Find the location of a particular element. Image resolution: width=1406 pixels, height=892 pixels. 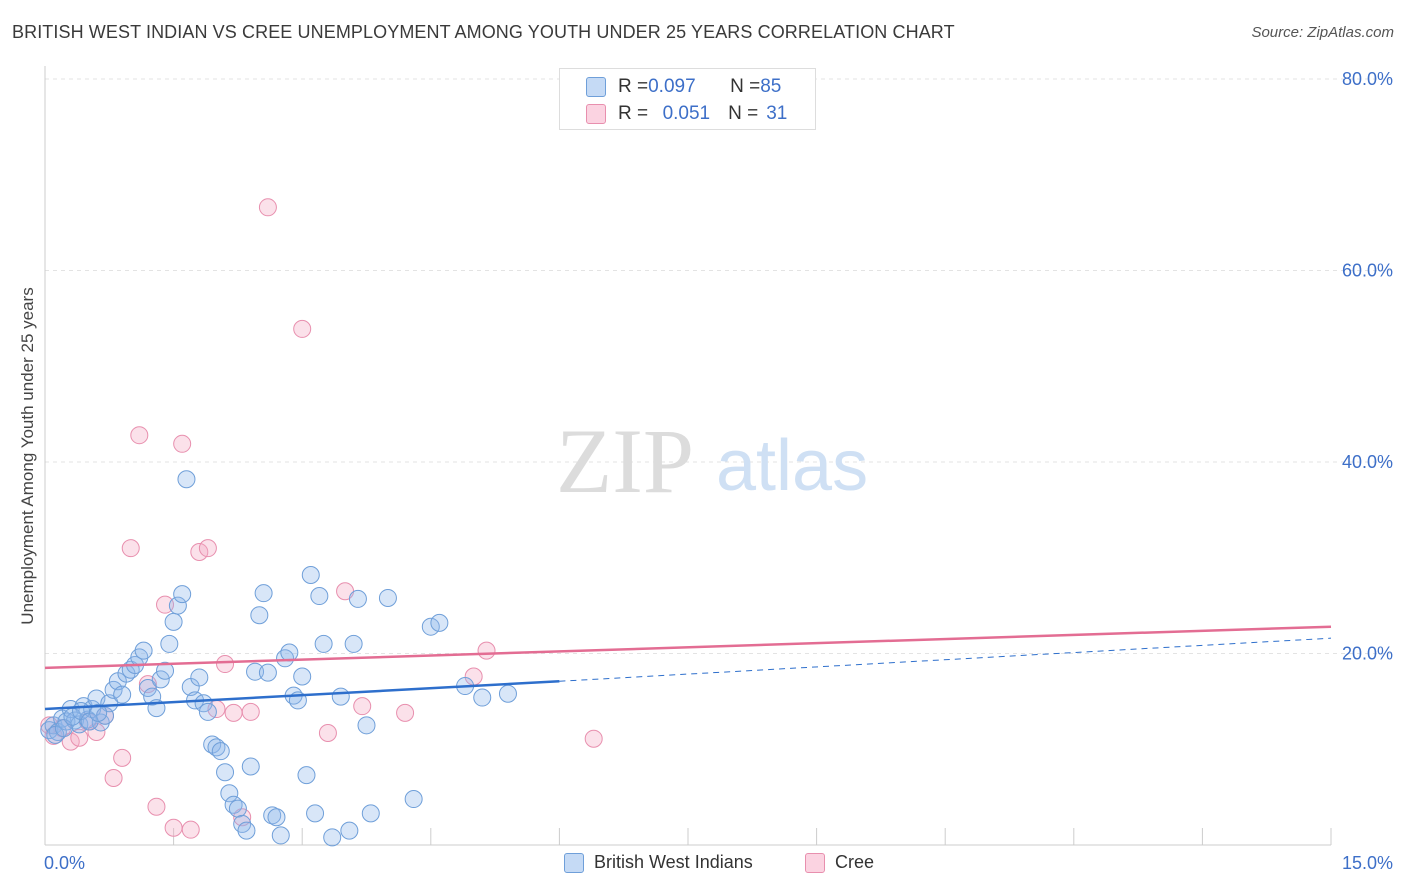

r-value: 0.097 is located at coordinates (672, 86).